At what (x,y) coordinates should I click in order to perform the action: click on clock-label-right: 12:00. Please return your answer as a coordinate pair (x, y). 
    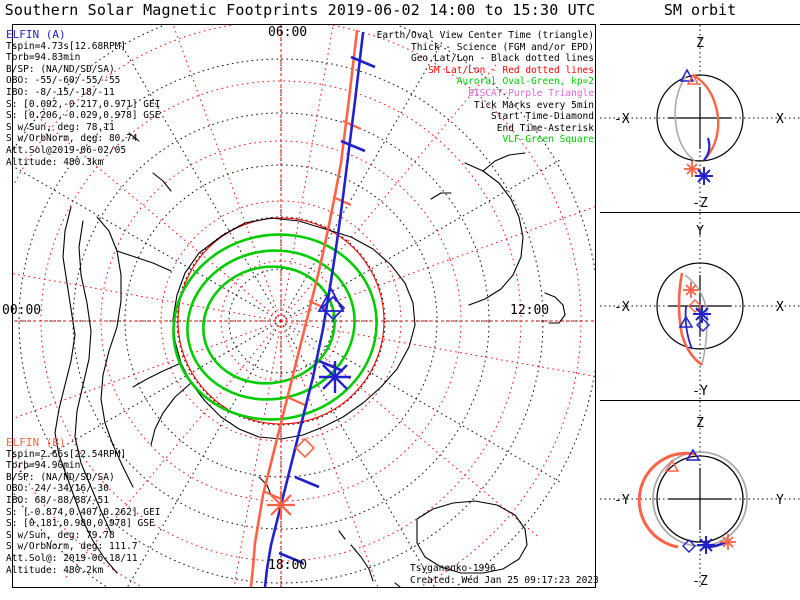
    Looking at the image, I should click on (530, 310).